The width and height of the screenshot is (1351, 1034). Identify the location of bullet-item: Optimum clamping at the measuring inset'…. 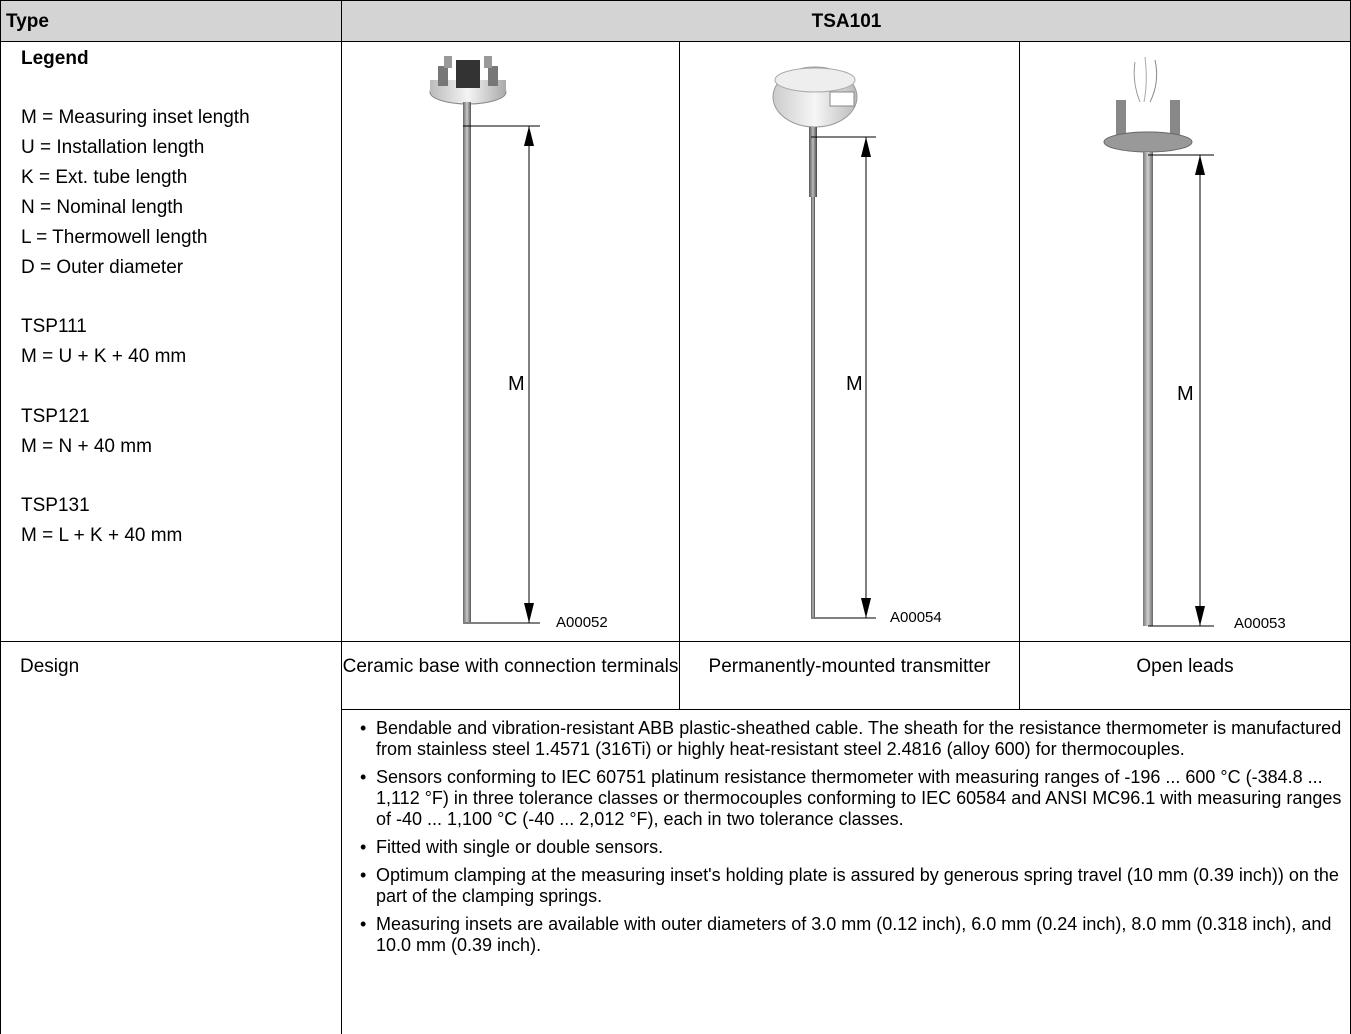
(849, 886).